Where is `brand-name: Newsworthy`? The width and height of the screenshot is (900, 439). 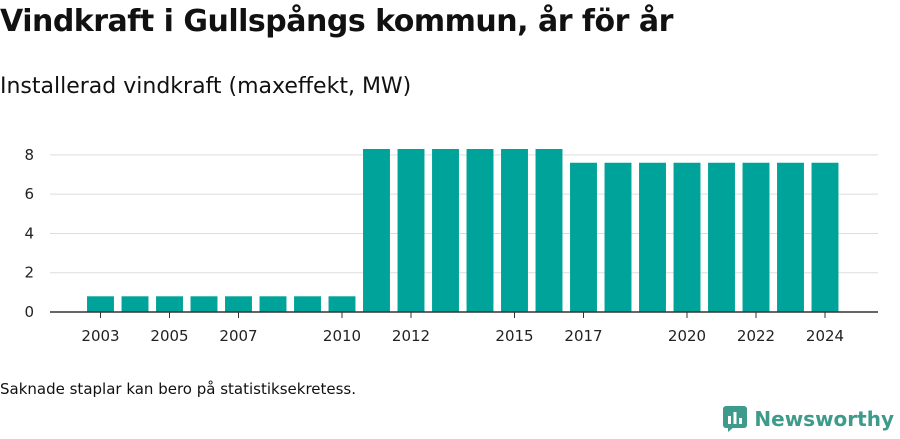
brand-name: Newsworthy is located at coordinates (824, 419).